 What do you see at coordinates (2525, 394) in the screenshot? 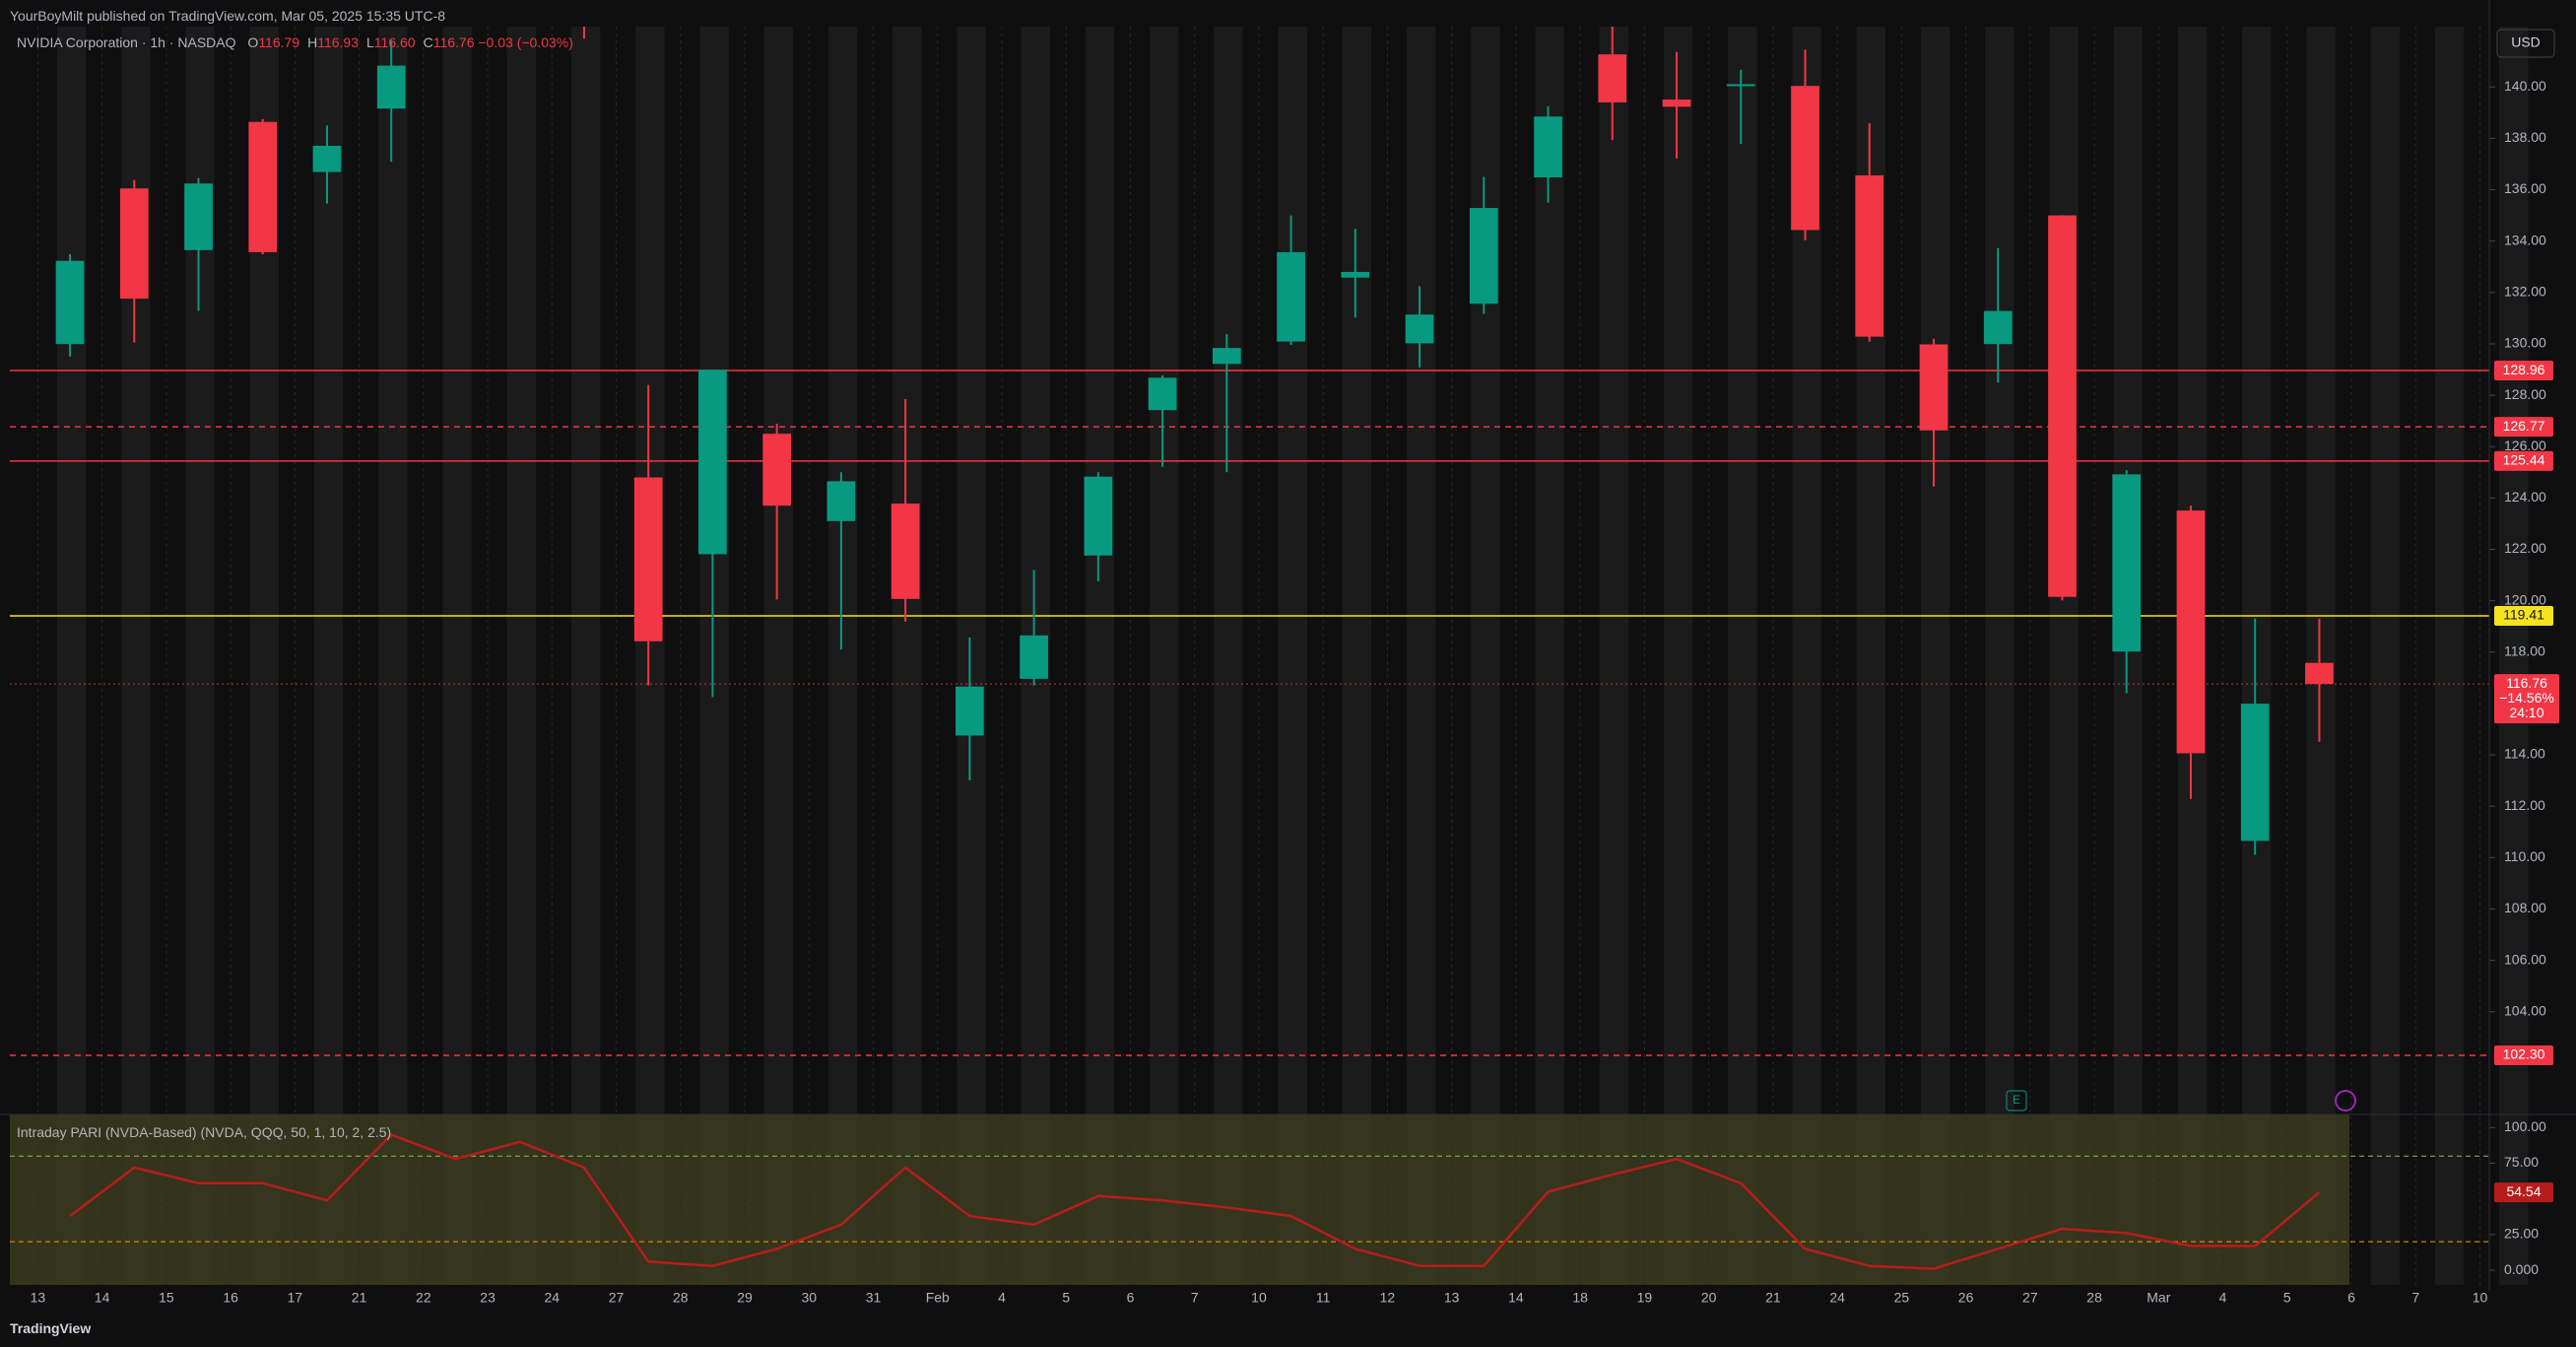
I see `y-tick-label: 128.00` at bounding box center [2525, 394].